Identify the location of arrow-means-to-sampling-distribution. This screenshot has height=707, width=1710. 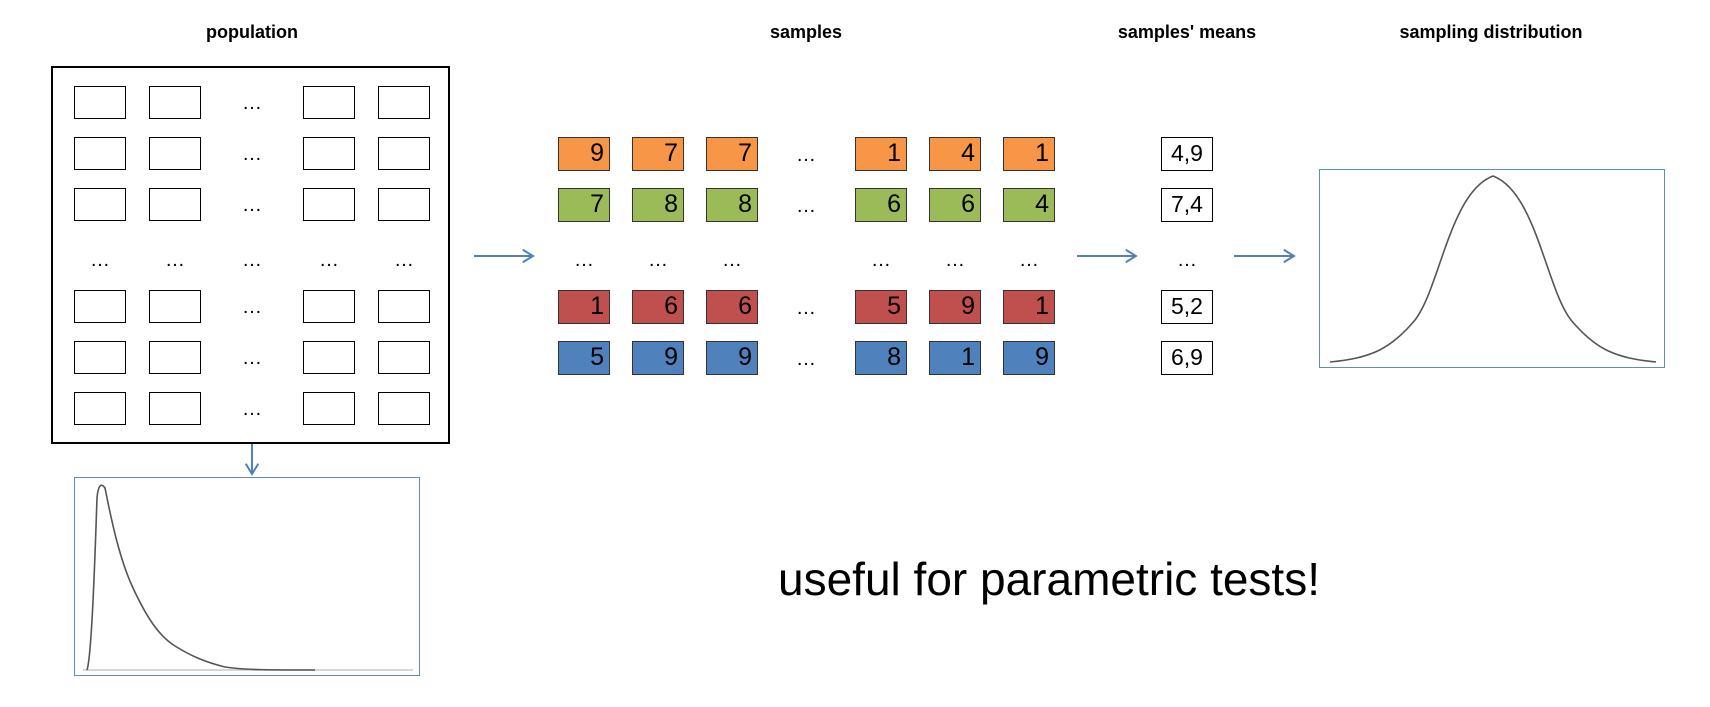
(1265, 256).